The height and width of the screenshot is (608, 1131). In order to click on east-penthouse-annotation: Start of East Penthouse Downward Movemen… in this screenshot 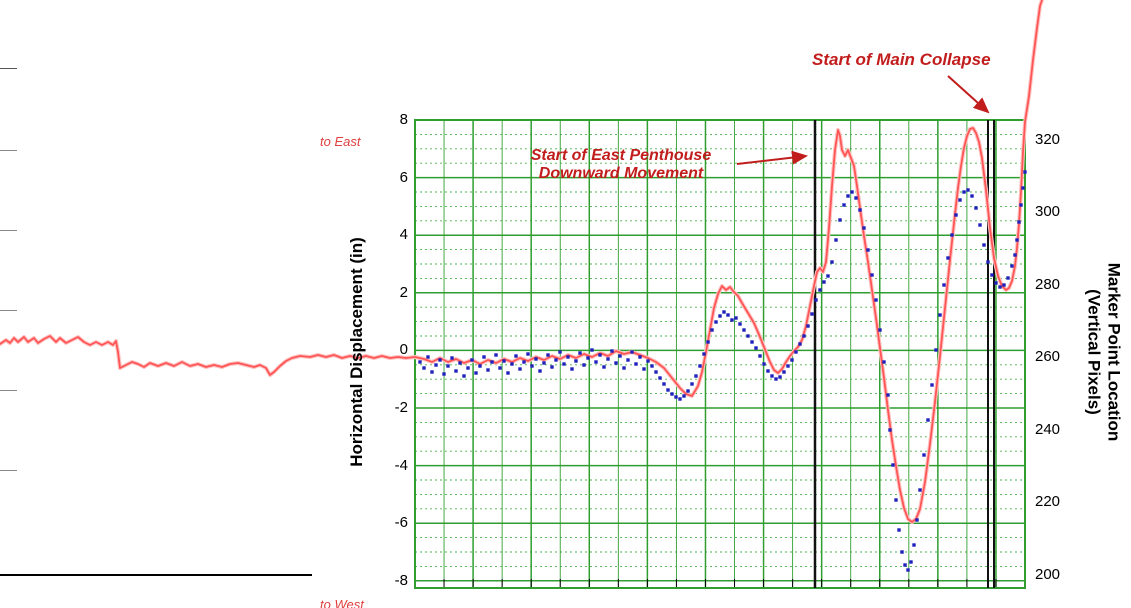, I will do `click(621, 165)`.